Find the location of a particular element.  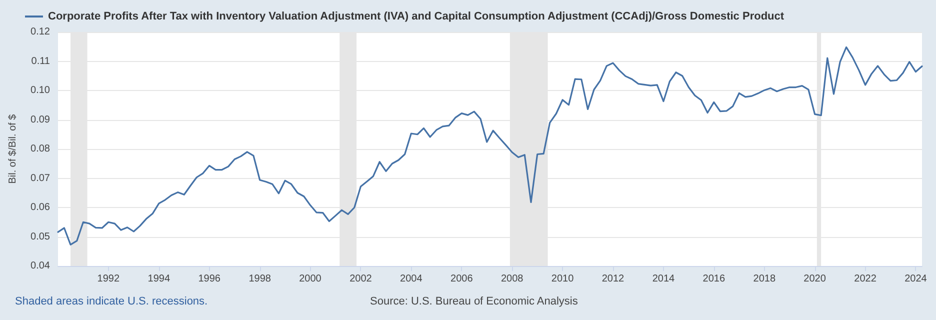

x-tick-label: 1996 is located at coordinates (209, 279).